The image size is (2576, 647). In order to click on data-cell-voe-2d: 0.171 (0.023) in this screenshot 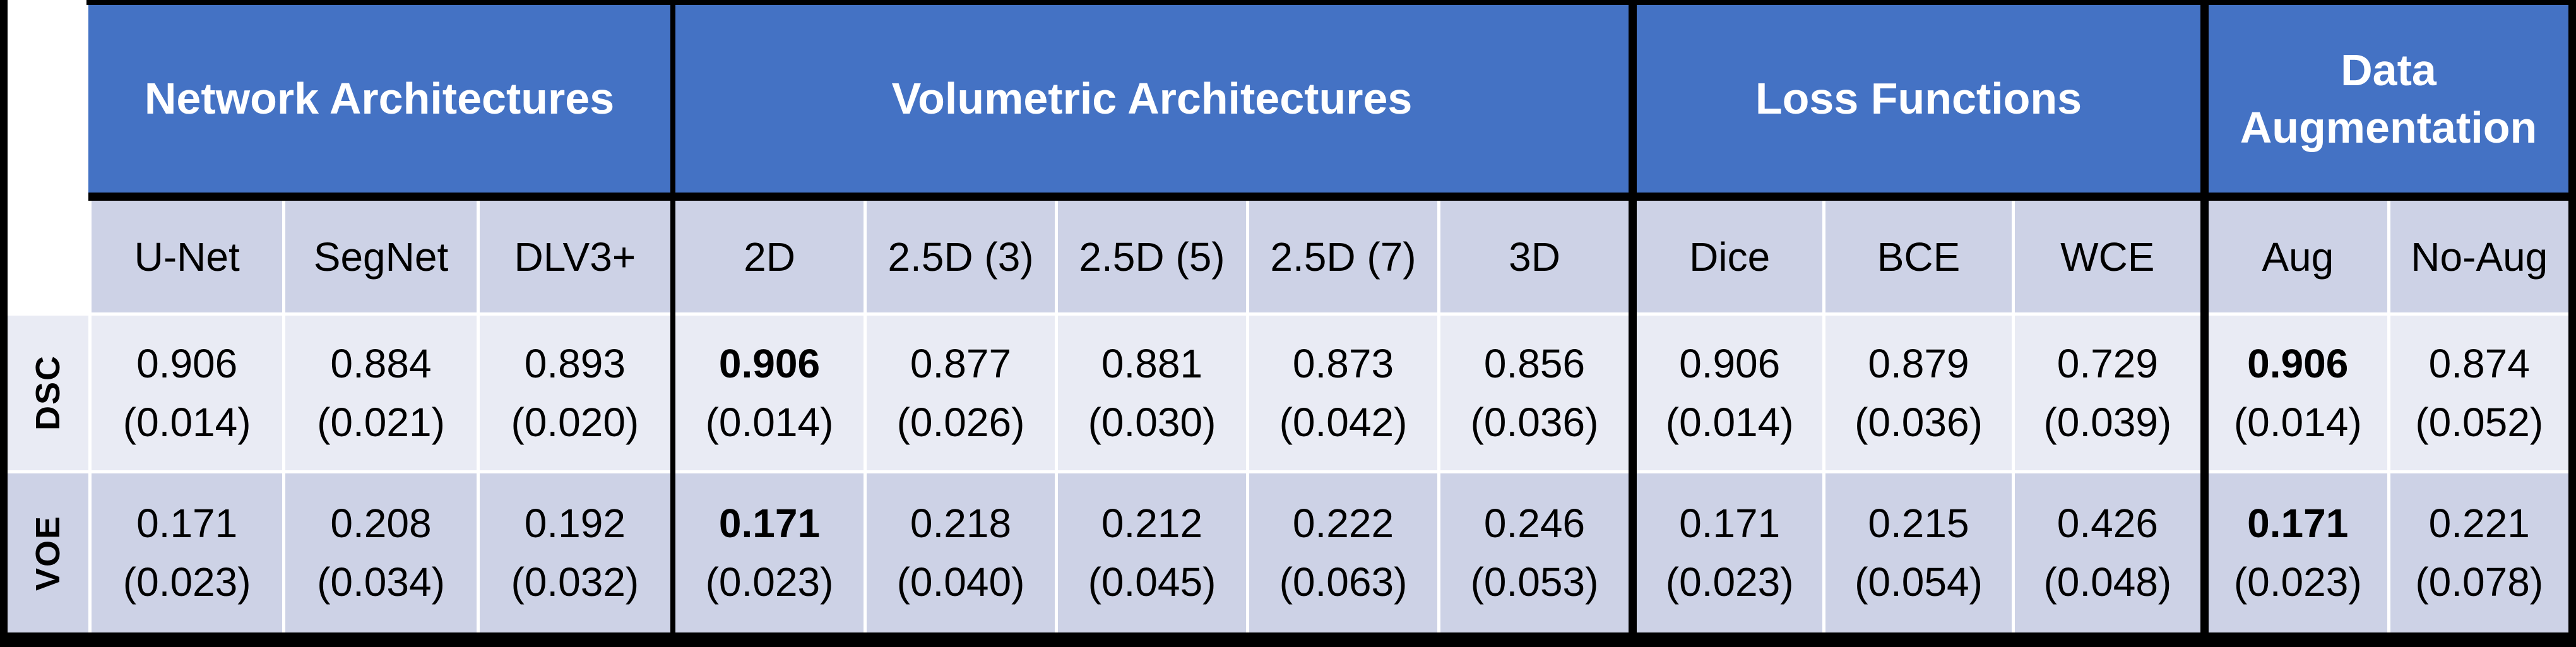, I will do `click(769, 552)`.